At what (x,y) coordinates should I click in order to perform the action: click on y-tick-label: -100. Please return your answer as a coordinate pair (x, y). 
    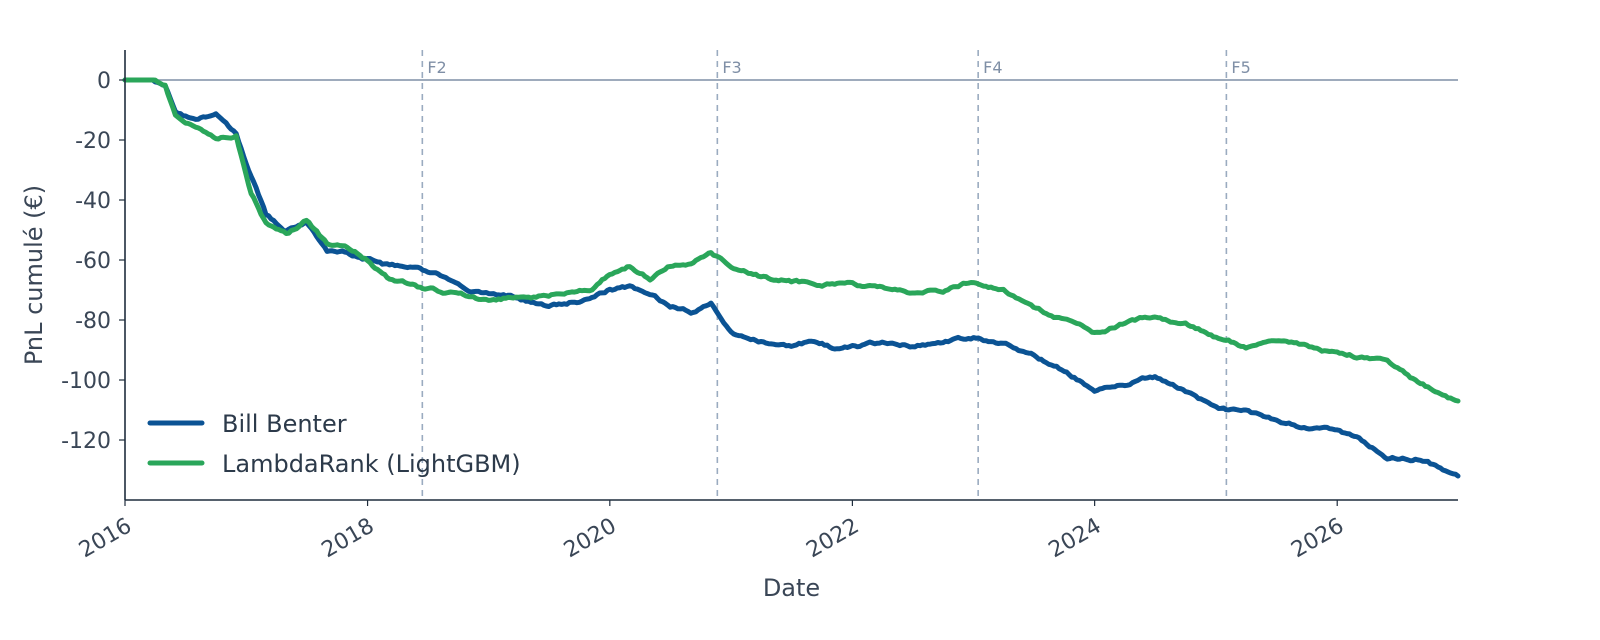
    Looking at the image, I should click on (86, 381).